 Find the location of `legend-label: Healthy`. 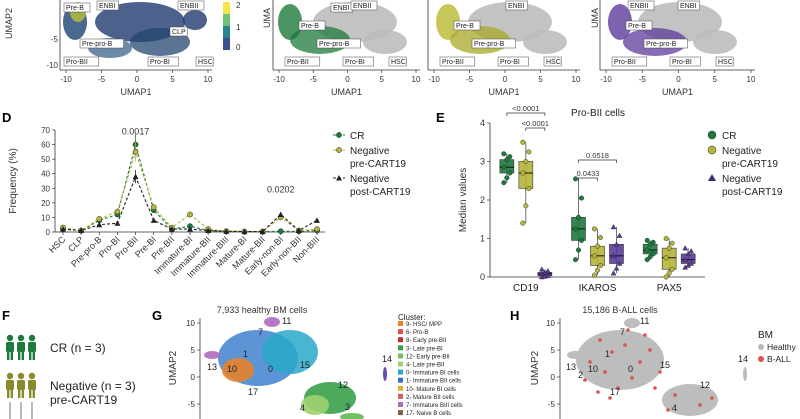

legend-label: Healthy is located at coordinates (782, 347).